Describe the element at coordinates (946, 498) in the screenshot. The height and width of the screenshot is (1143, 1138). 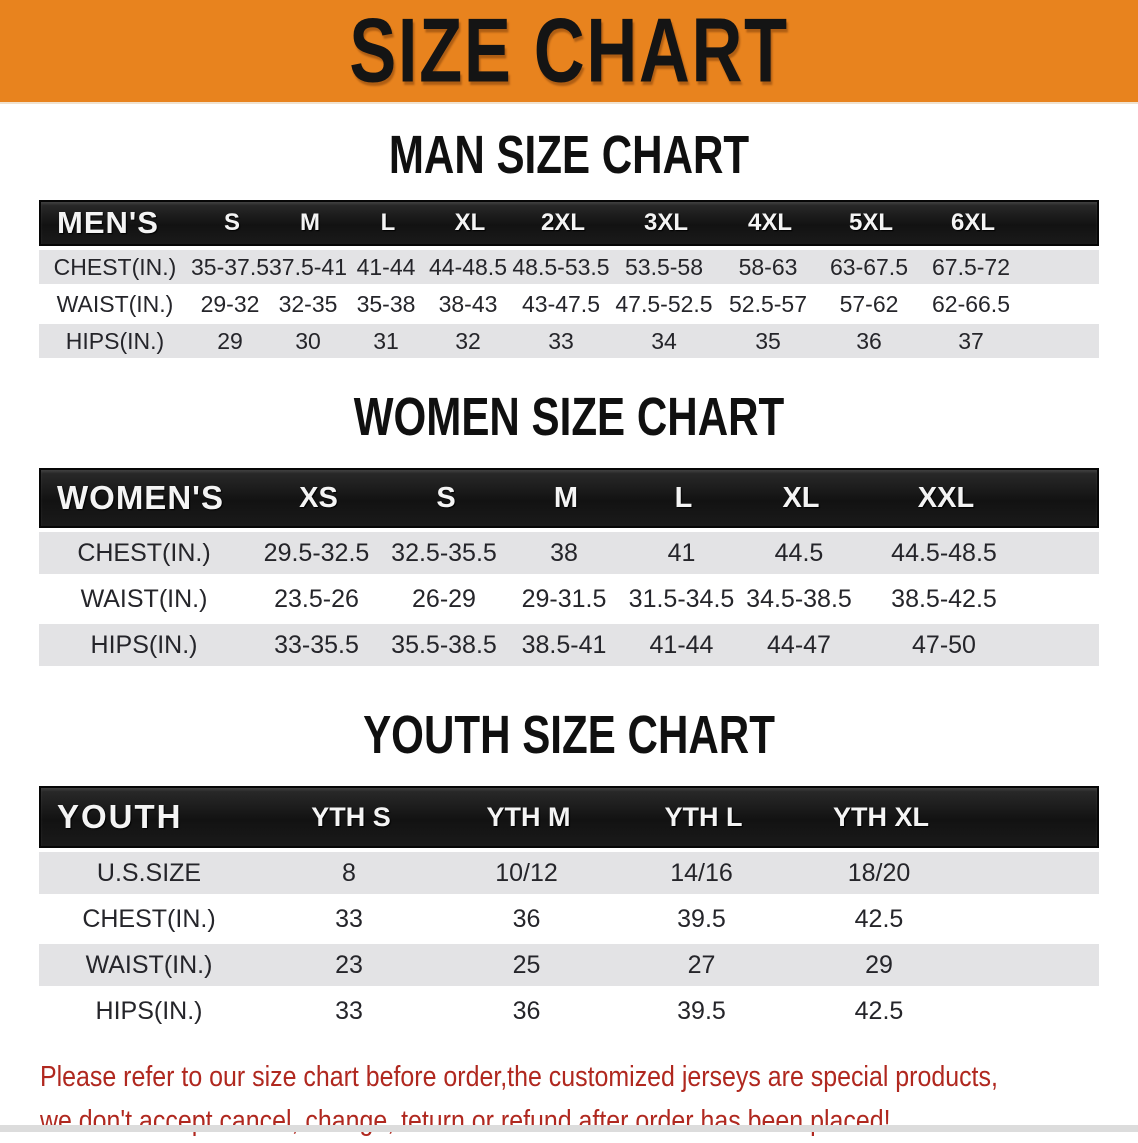
I see `column-header: XXL` at that location.